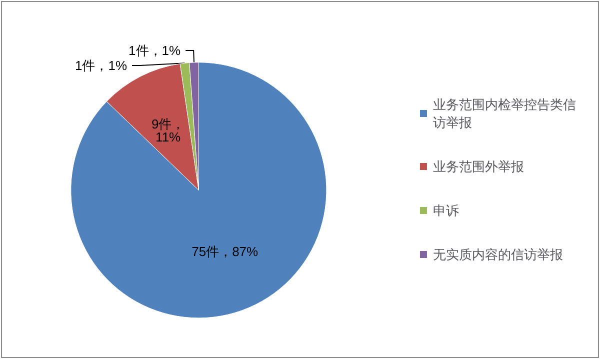 This screenshot has width=600, height=359. Describe the element at coordinates (504, 113) in the screenshot. I see `legend-label: 业务范围内检举控告类信访举报` at that location.